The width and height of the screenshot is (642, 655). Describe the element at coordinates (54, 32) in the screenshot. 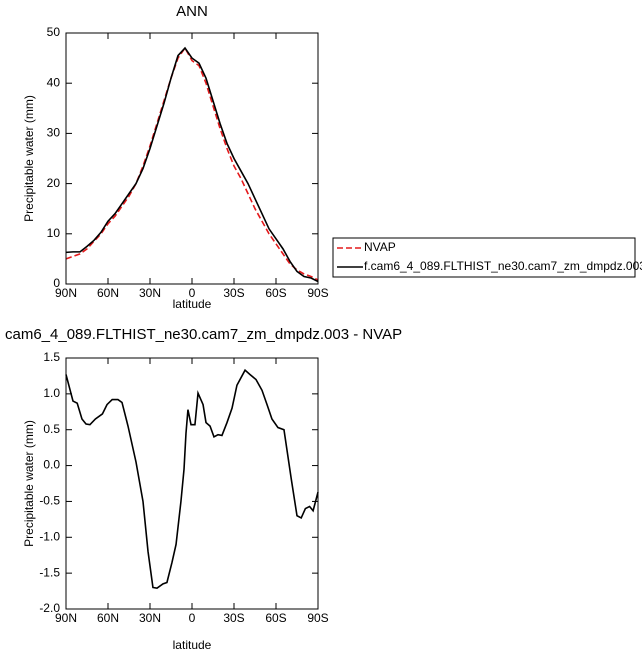

I see `y-tick-label: 50` at that location.